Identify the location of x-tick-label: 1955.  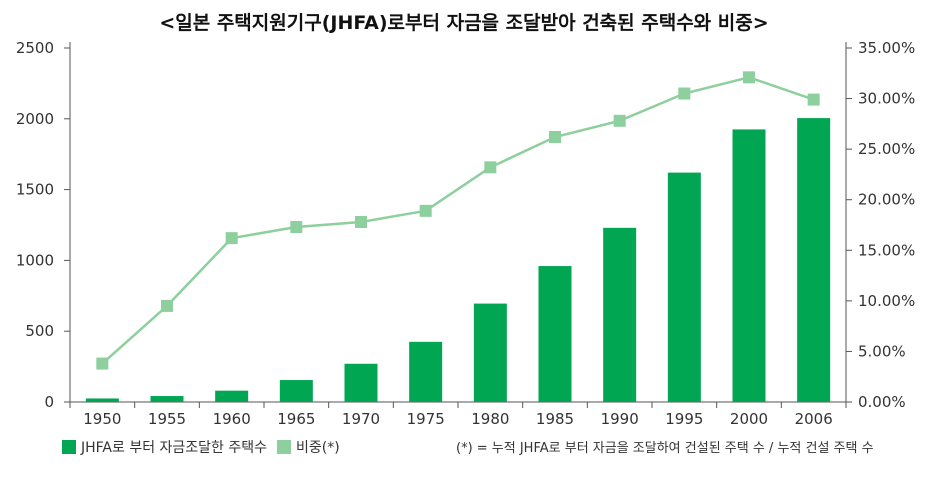
(167, 419).